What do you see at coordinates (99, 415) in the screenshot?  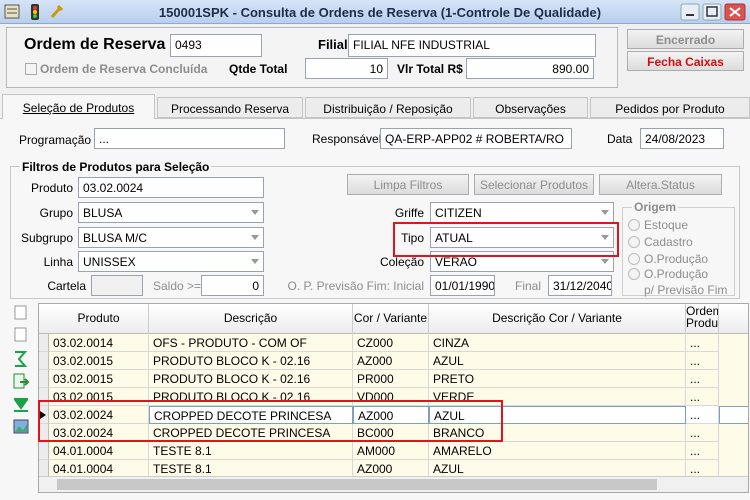 I see `grid-cell: 03.02.0024` at bounding box center [99, 415].